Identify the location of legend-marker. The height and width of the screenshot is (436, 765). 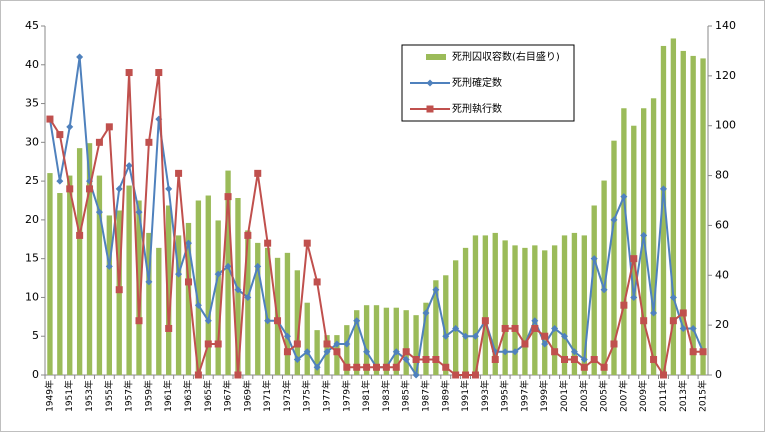
(430, 109).